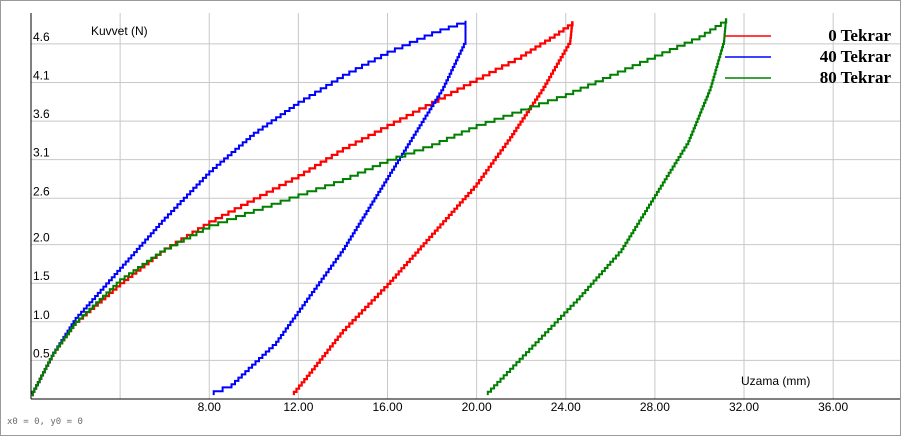 Image resolution: width=901 pixels, height=436 pixels. What do you see at coordinates (808, 56) in the screenshot?
I see `legend: 0 Tekrar 40 Tekrar 80 Tekrar` at bounding box center [808, 56].